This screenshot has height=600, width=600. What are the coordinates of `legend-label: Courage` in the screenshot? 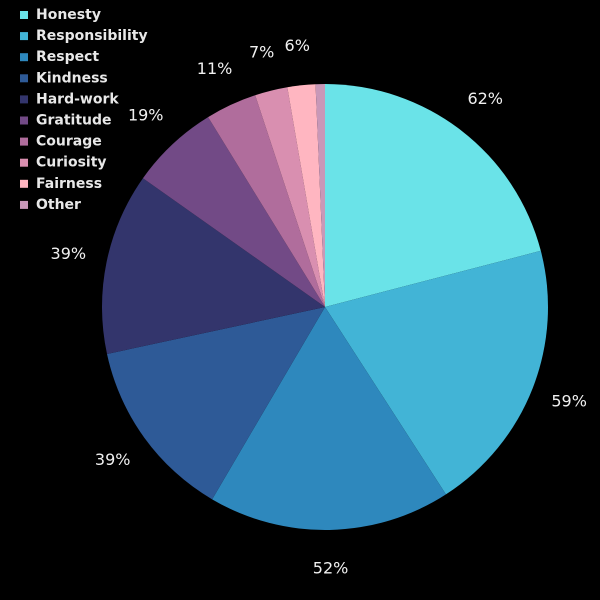 It's located at (69, 142).